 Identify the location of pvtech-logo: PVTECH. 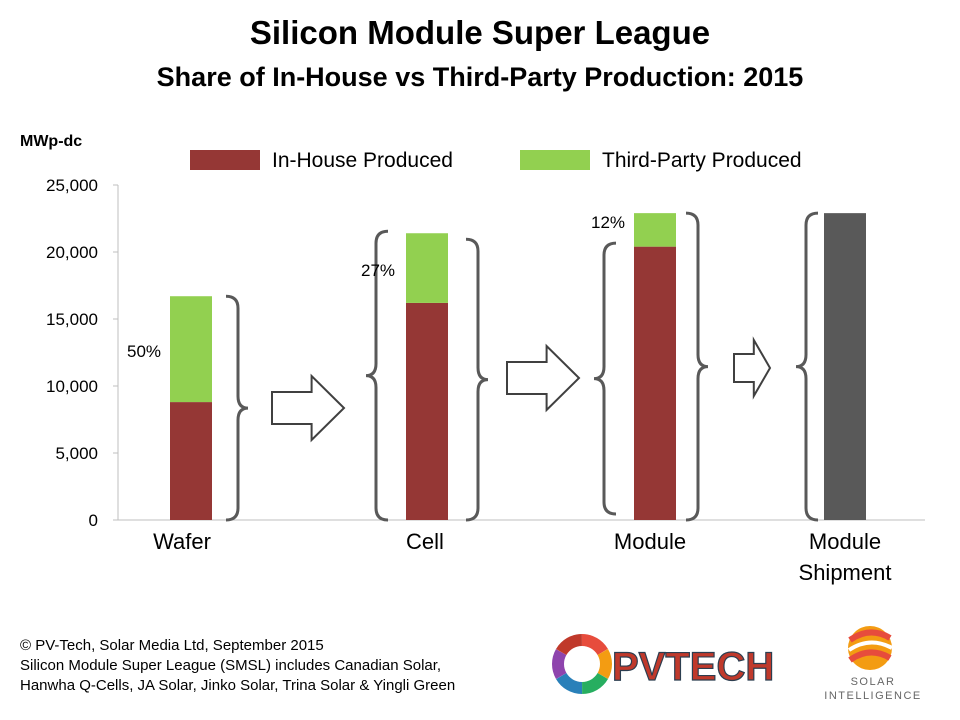
(663, 664).